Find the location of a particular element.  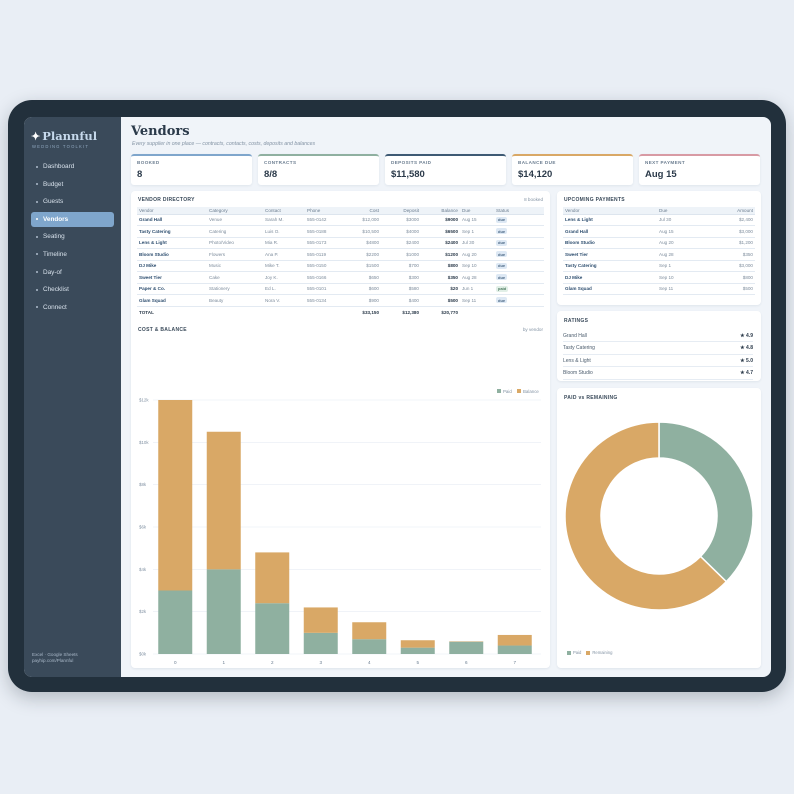

payment-row: Grand Hall Aug 15 $3,000 is located at coordinates (659, 231).